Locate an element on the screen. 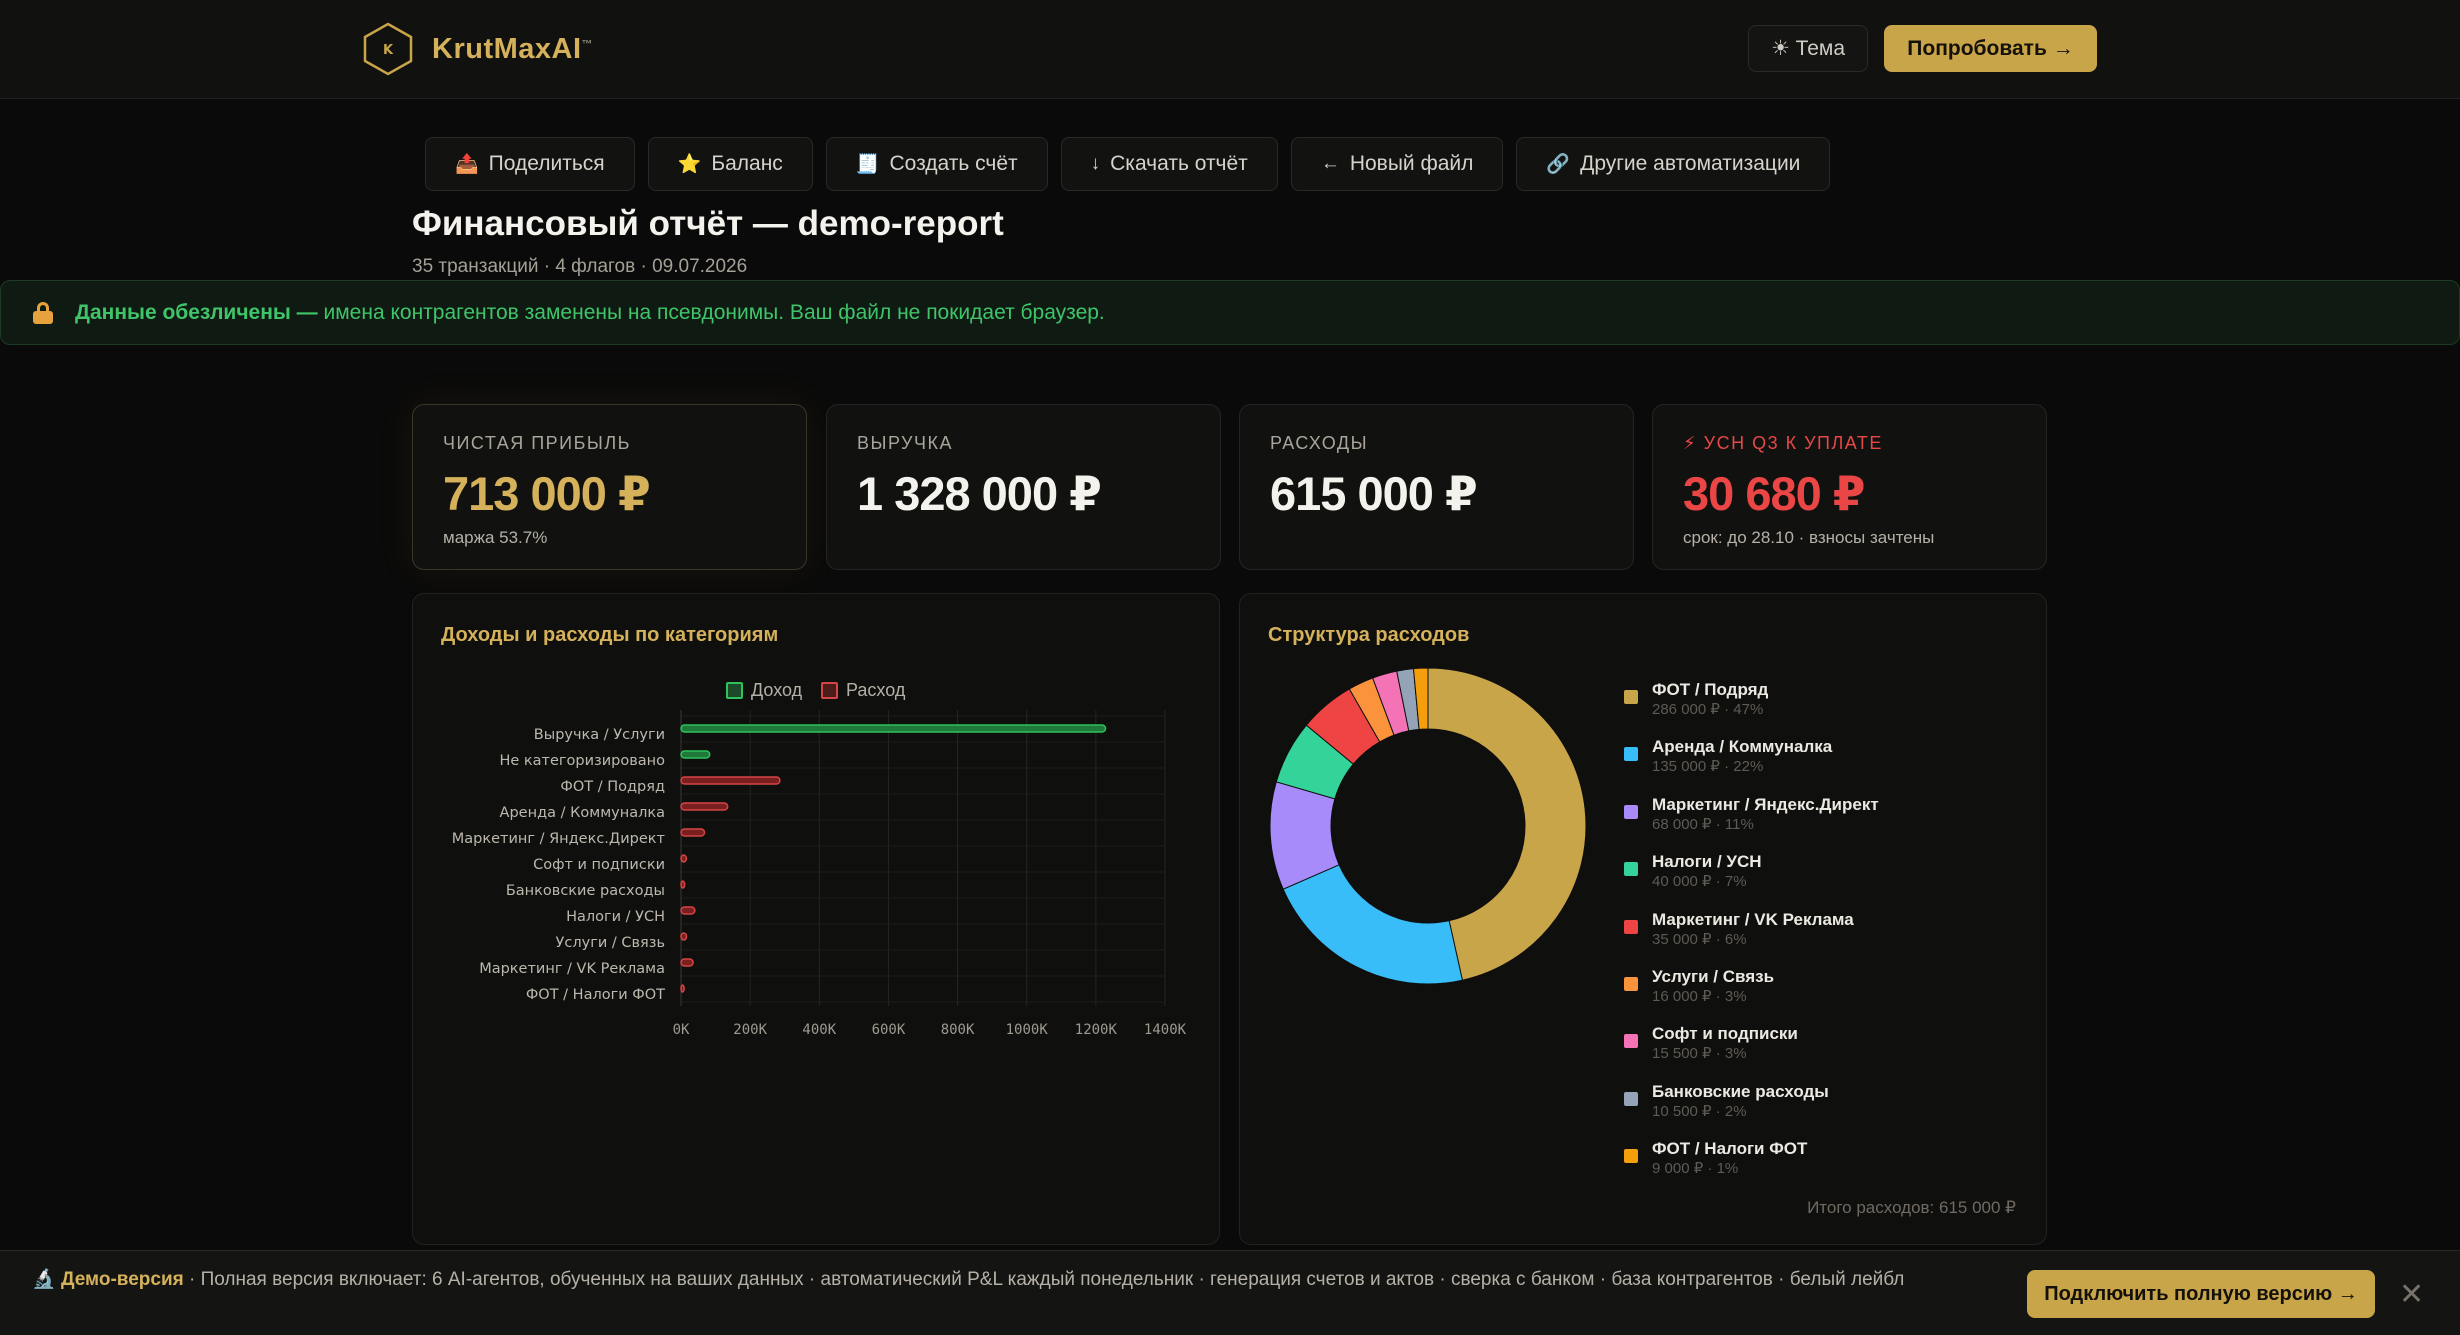 The image size is (2460, 1335). kpi-value: 30 680 ₽ is located at coordinates (1774, 493).